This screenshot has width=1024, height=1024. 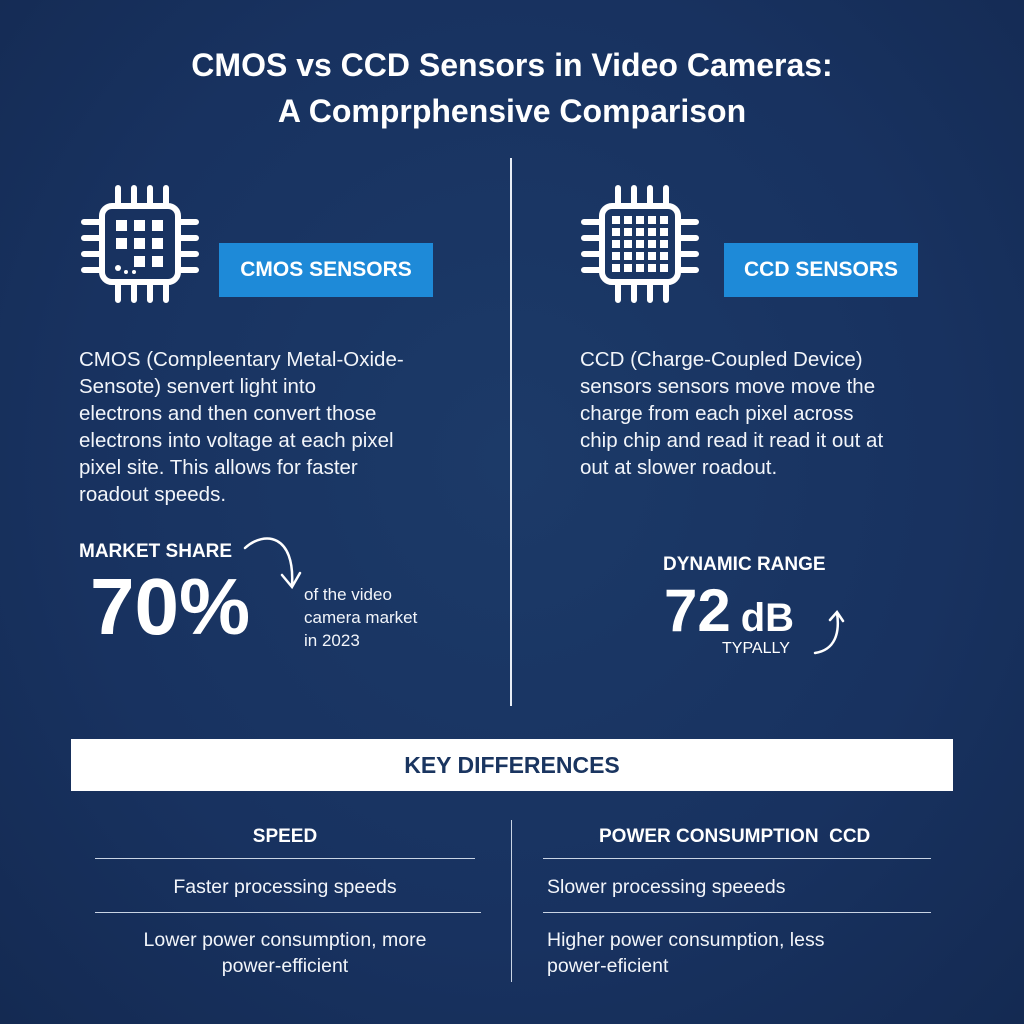 I want to click on market-share-heading: MARKET SHARE, so click(x=156, y=551).